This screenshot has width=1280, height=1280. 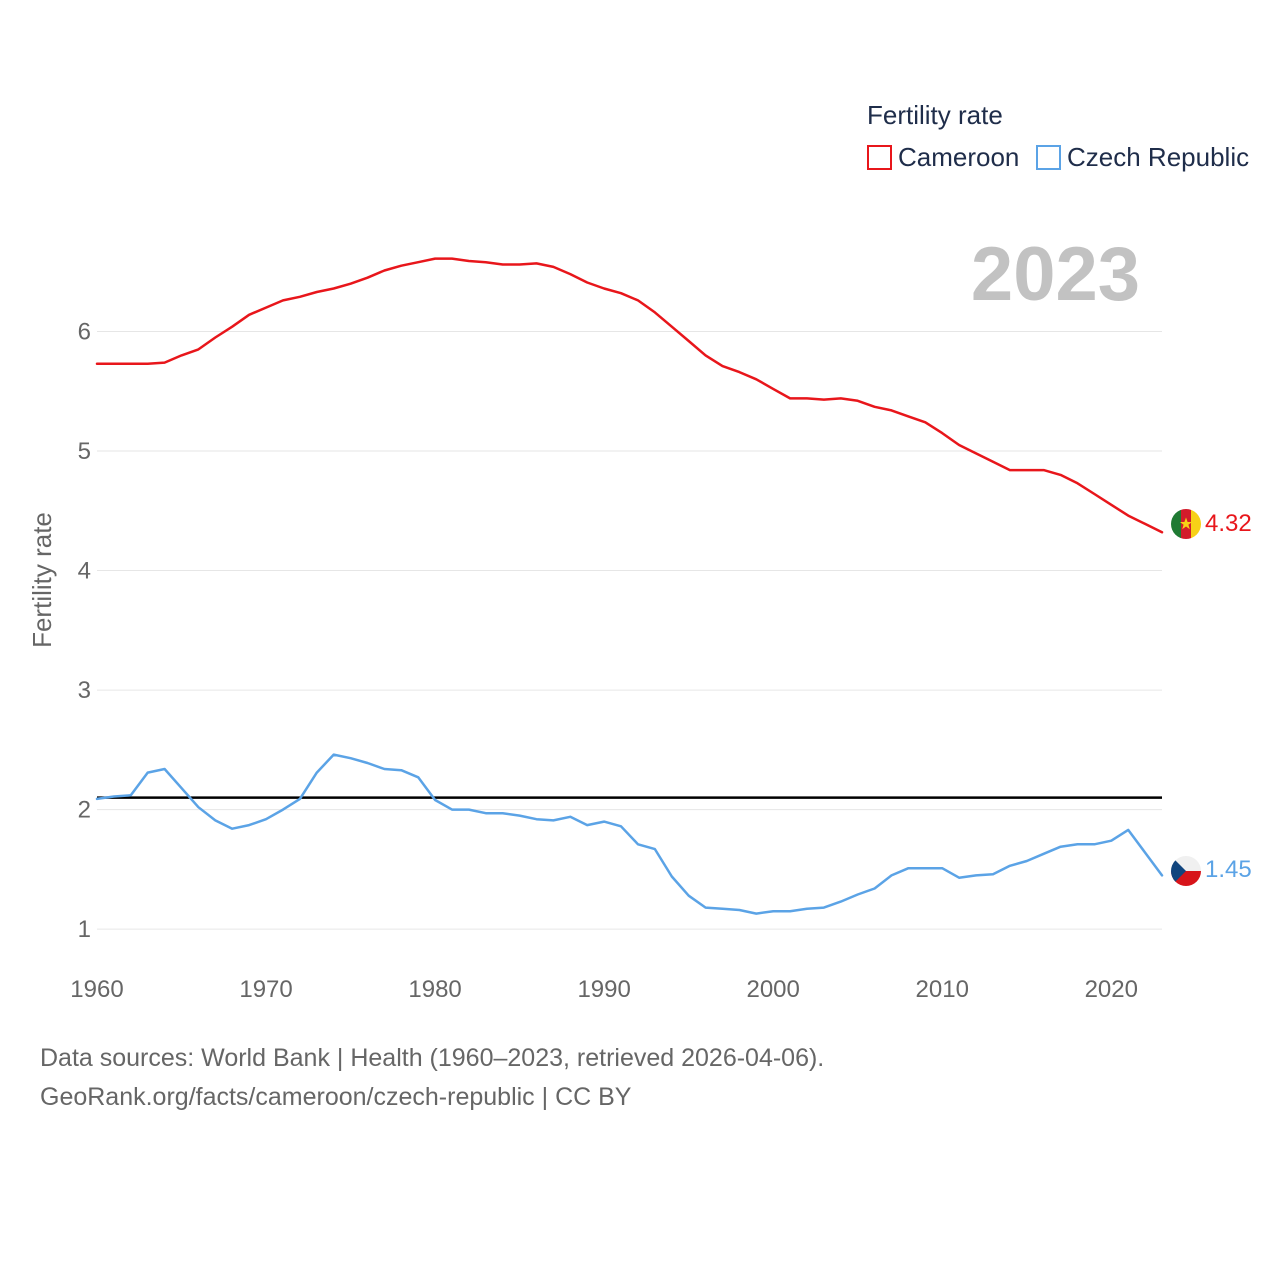 What do you see at coordinates (1055, 274) in the screenshot?
I see `year-label: 2023` at bounding box center [1055, 274].